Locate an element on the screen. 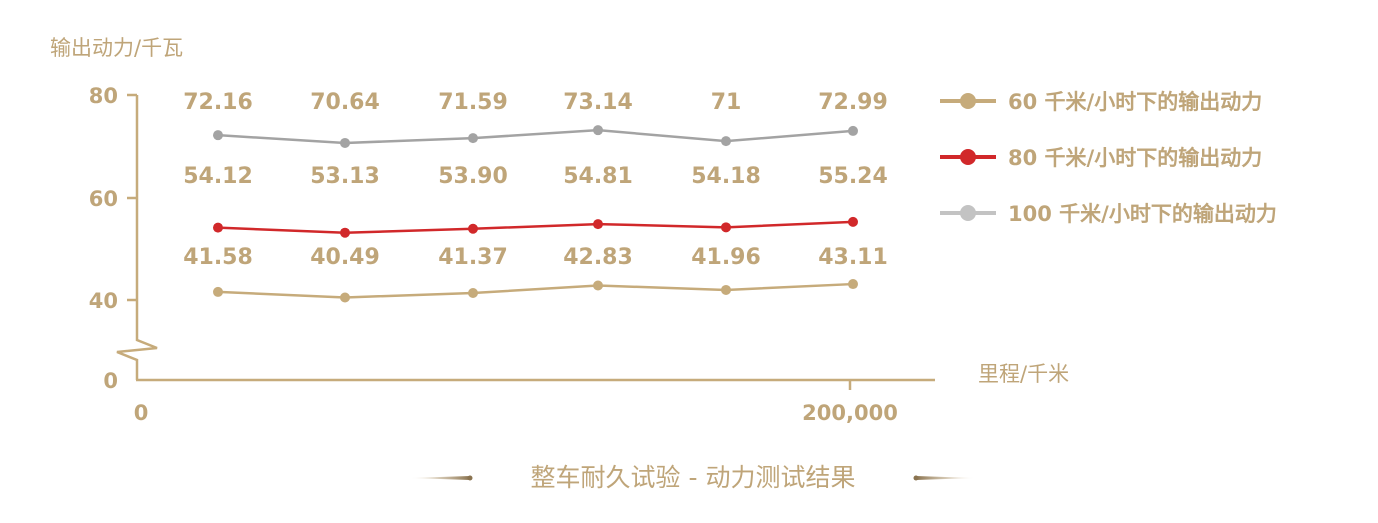 The image size is (1378, 523). data-label-s1-3: 54.81 is located at coordinates (598, 176).